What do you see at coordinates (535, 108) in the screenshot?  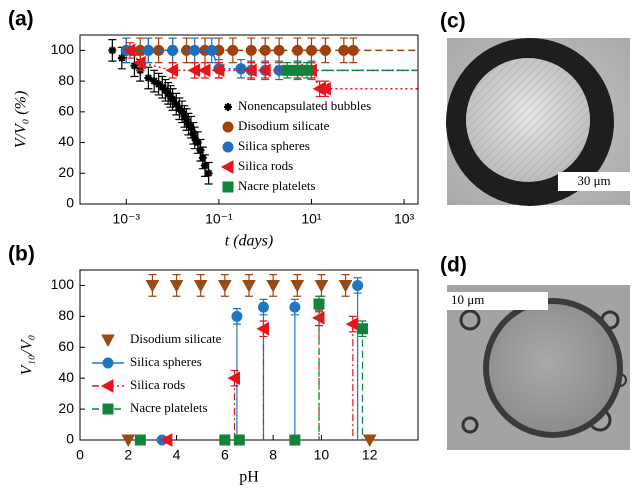 I see `image-c: 30 μm (c)` at bounding box center [535, 108].